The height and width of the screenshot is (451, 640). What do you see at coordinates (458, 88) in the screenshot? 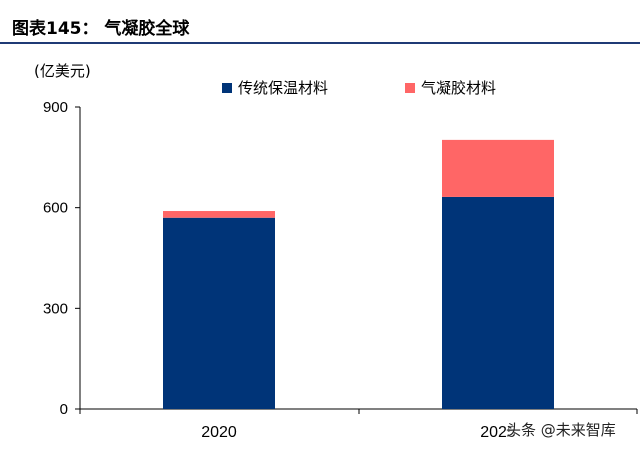
I see `legend-label-series-2: 气凝胶材料` at bounding box center [458, 88].